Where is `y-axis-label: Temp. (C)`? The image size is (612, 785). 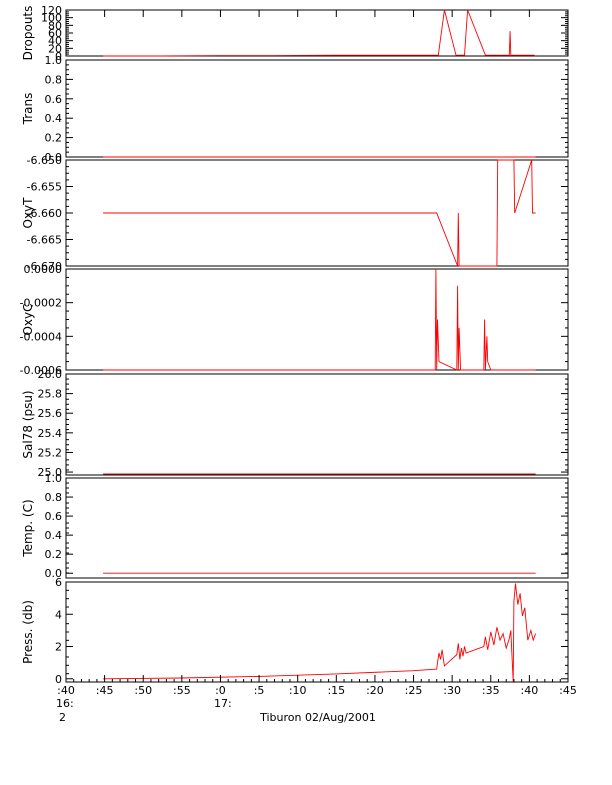
y-axis-label: Temp. (C) is located at coordinates (28, 528).